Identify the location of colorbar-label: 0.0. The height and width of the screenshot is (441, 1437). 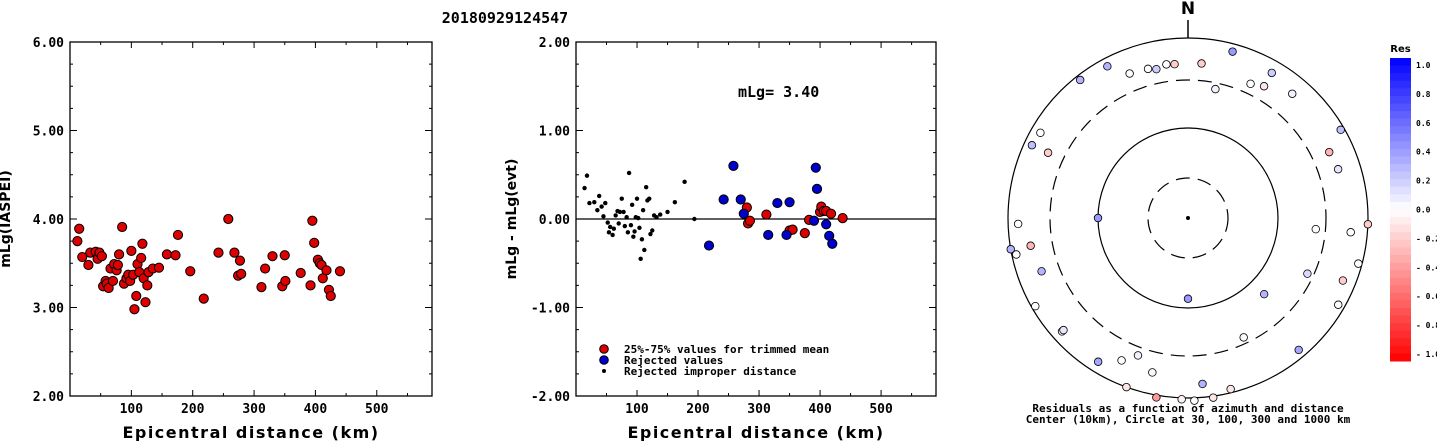
(1423, 210).